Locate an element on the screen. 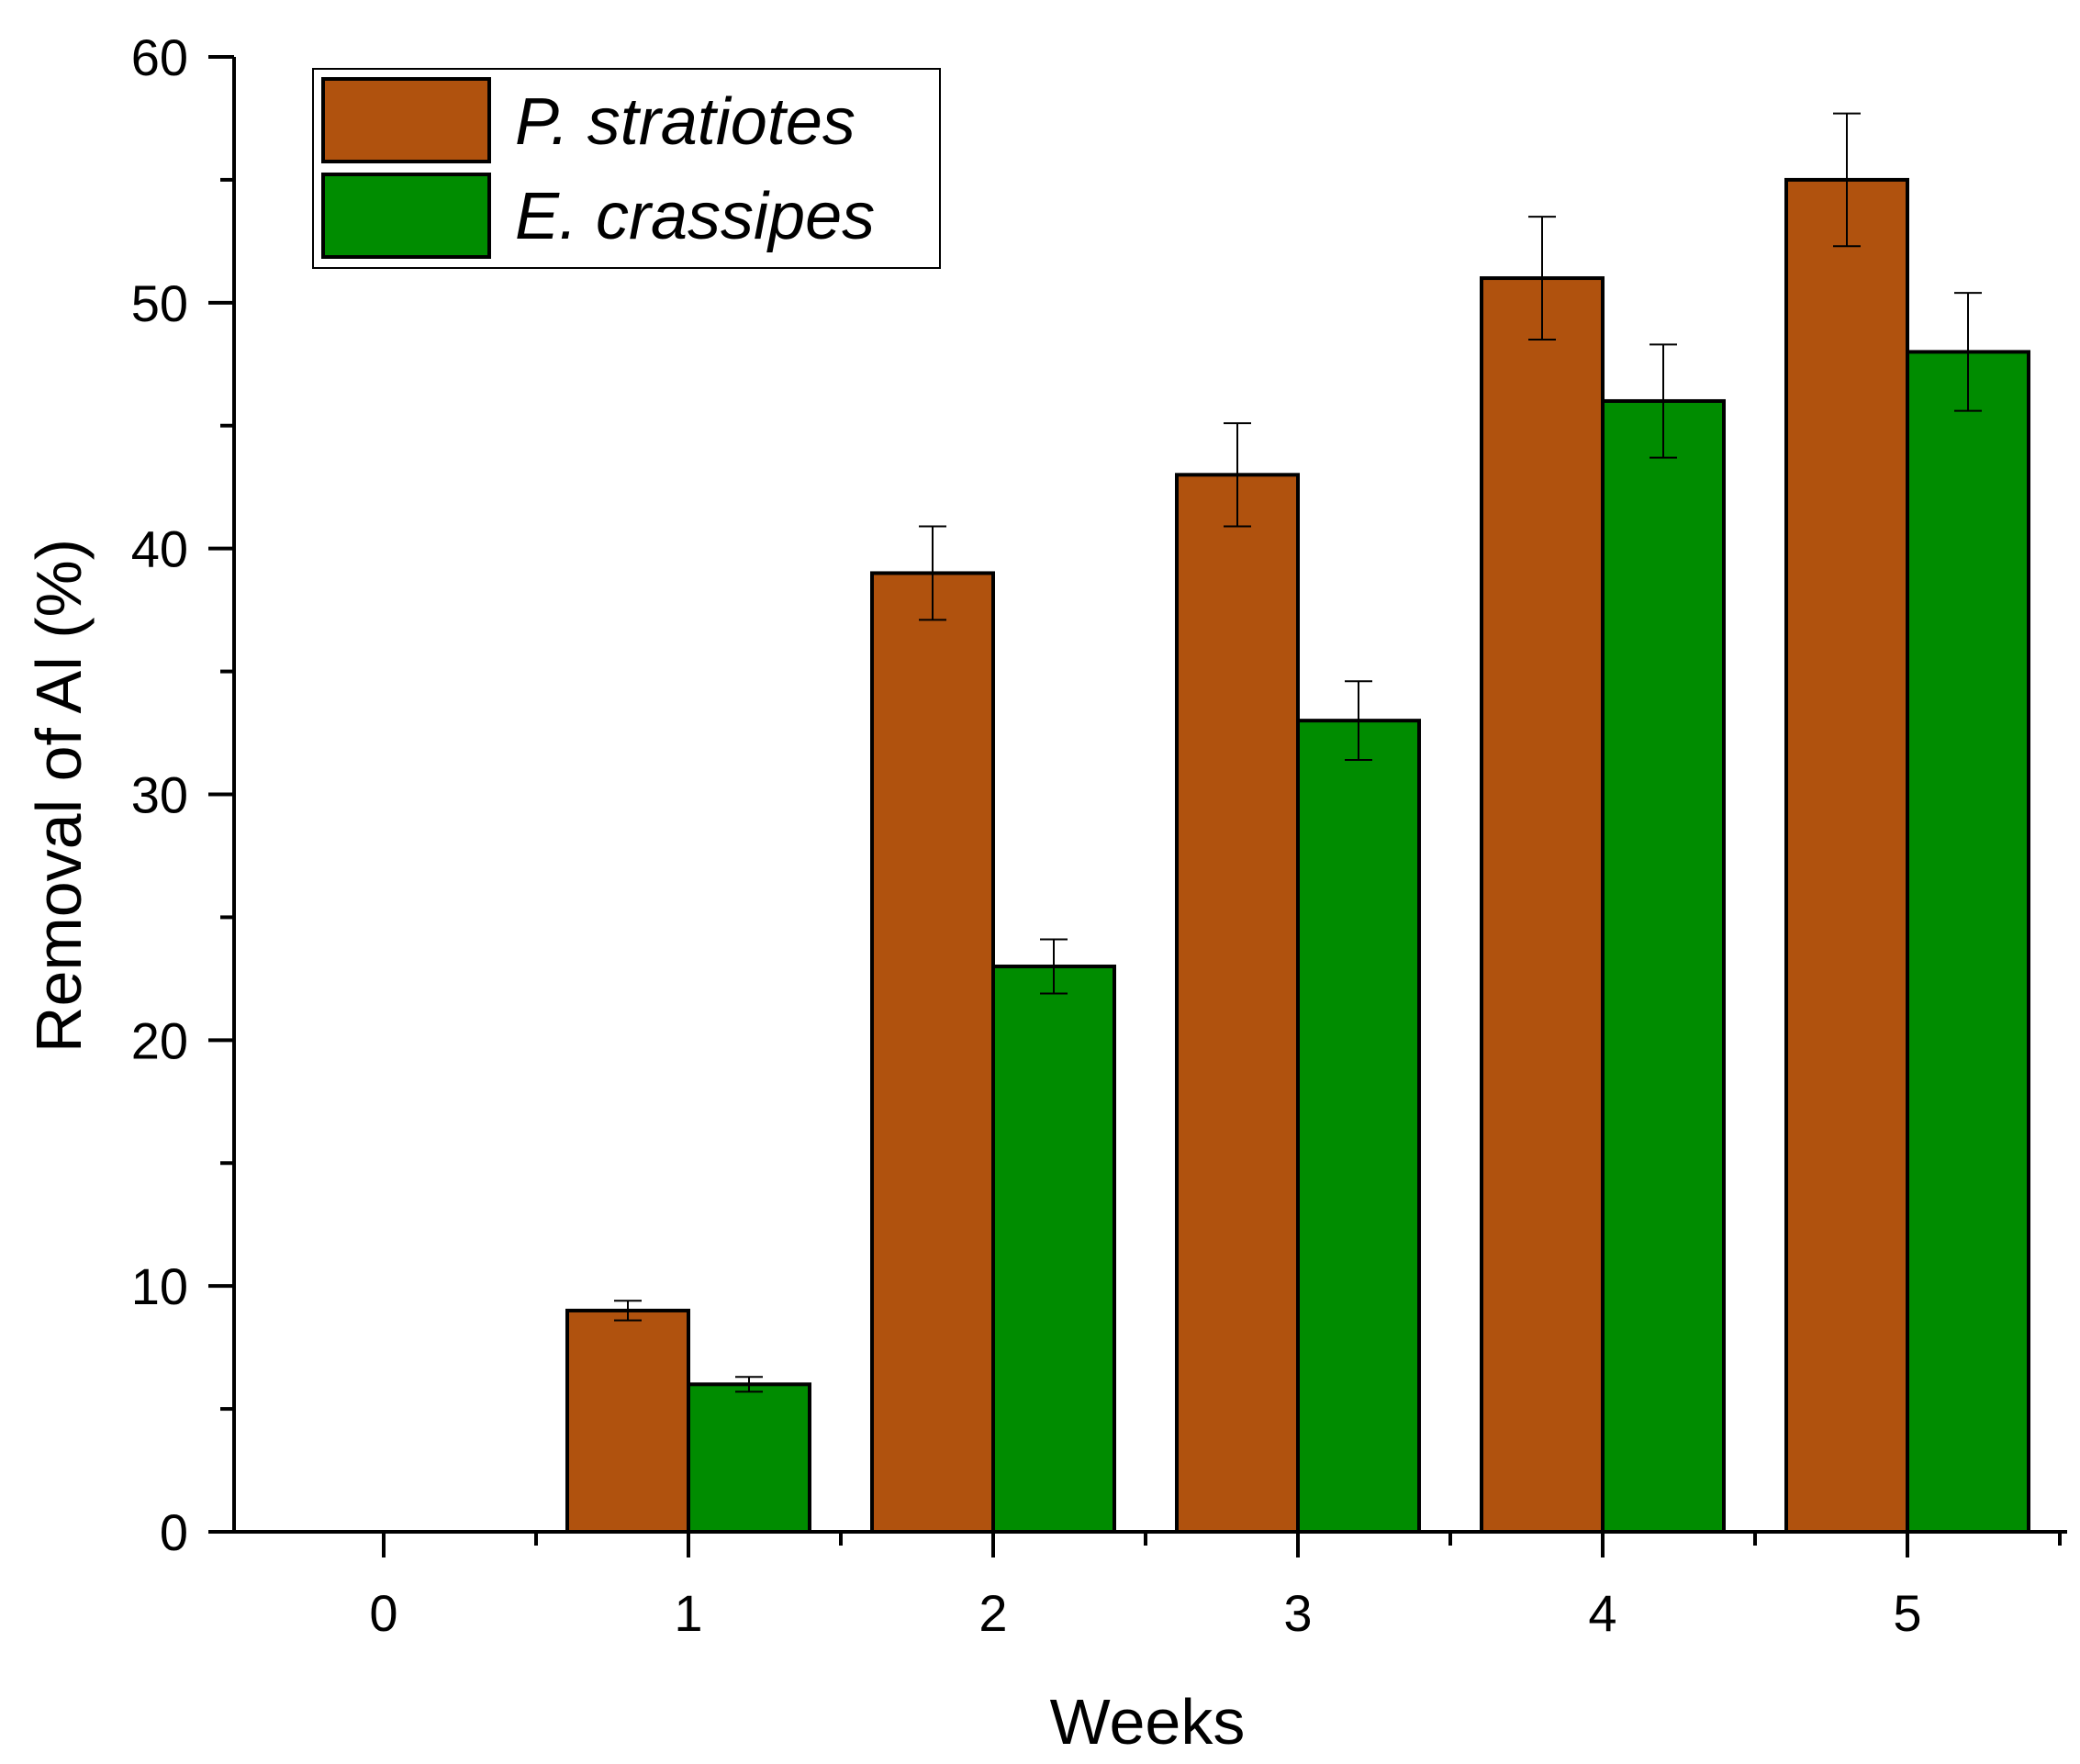 The image size is (2080, 1764). y-tick-label-0: 0 is located at coordinates (174, 1532).